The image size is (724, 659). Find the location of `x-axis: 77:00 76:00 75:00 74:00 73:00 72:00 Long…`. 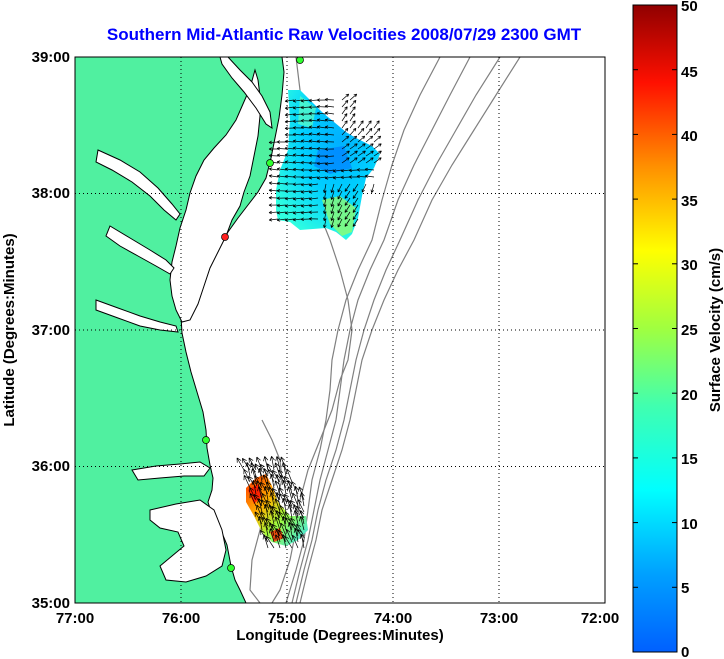

x-axis: 77:00 76:00 75:00 74:00 73:00 72:00 Long… is located at coordinates (337, 627).